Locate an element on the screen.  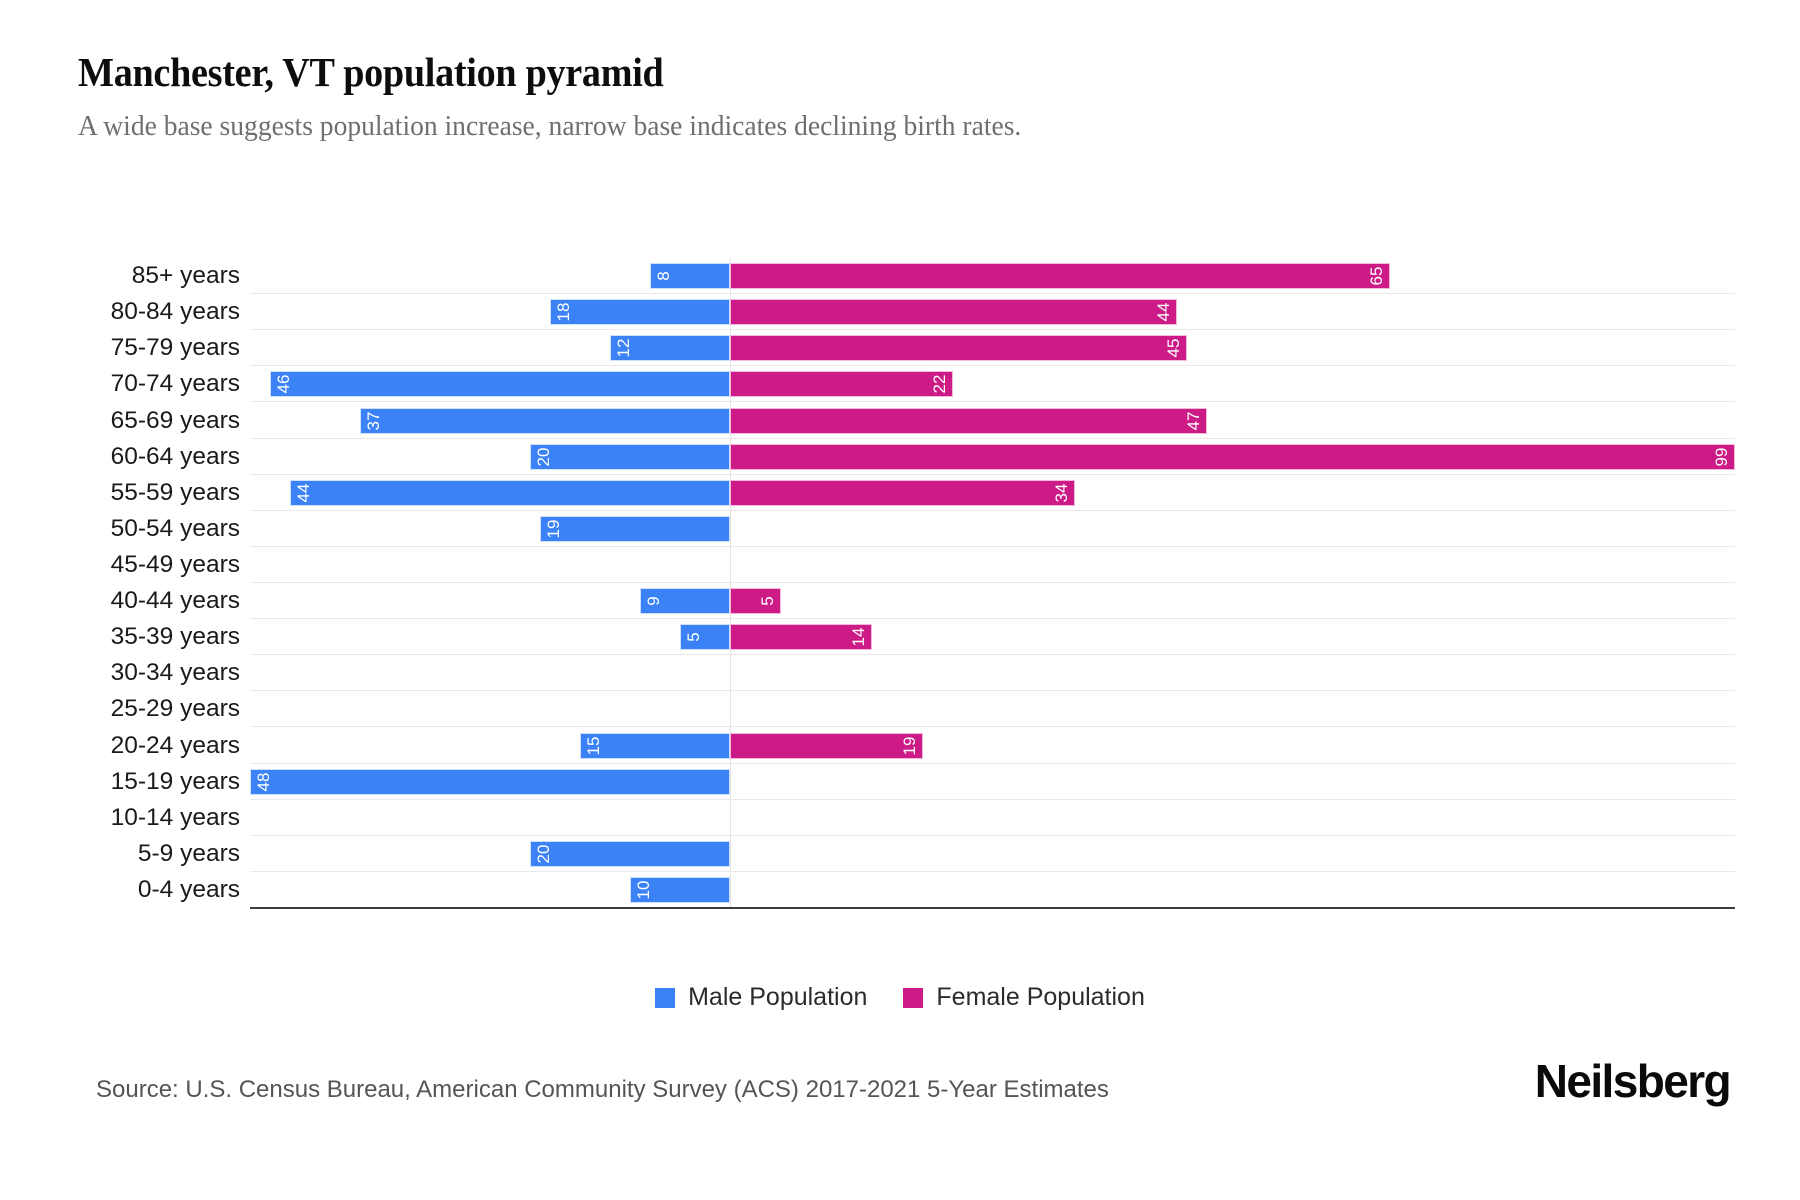
page-title: Manchester, VT population pyramid is located at coordinates (371, 72).